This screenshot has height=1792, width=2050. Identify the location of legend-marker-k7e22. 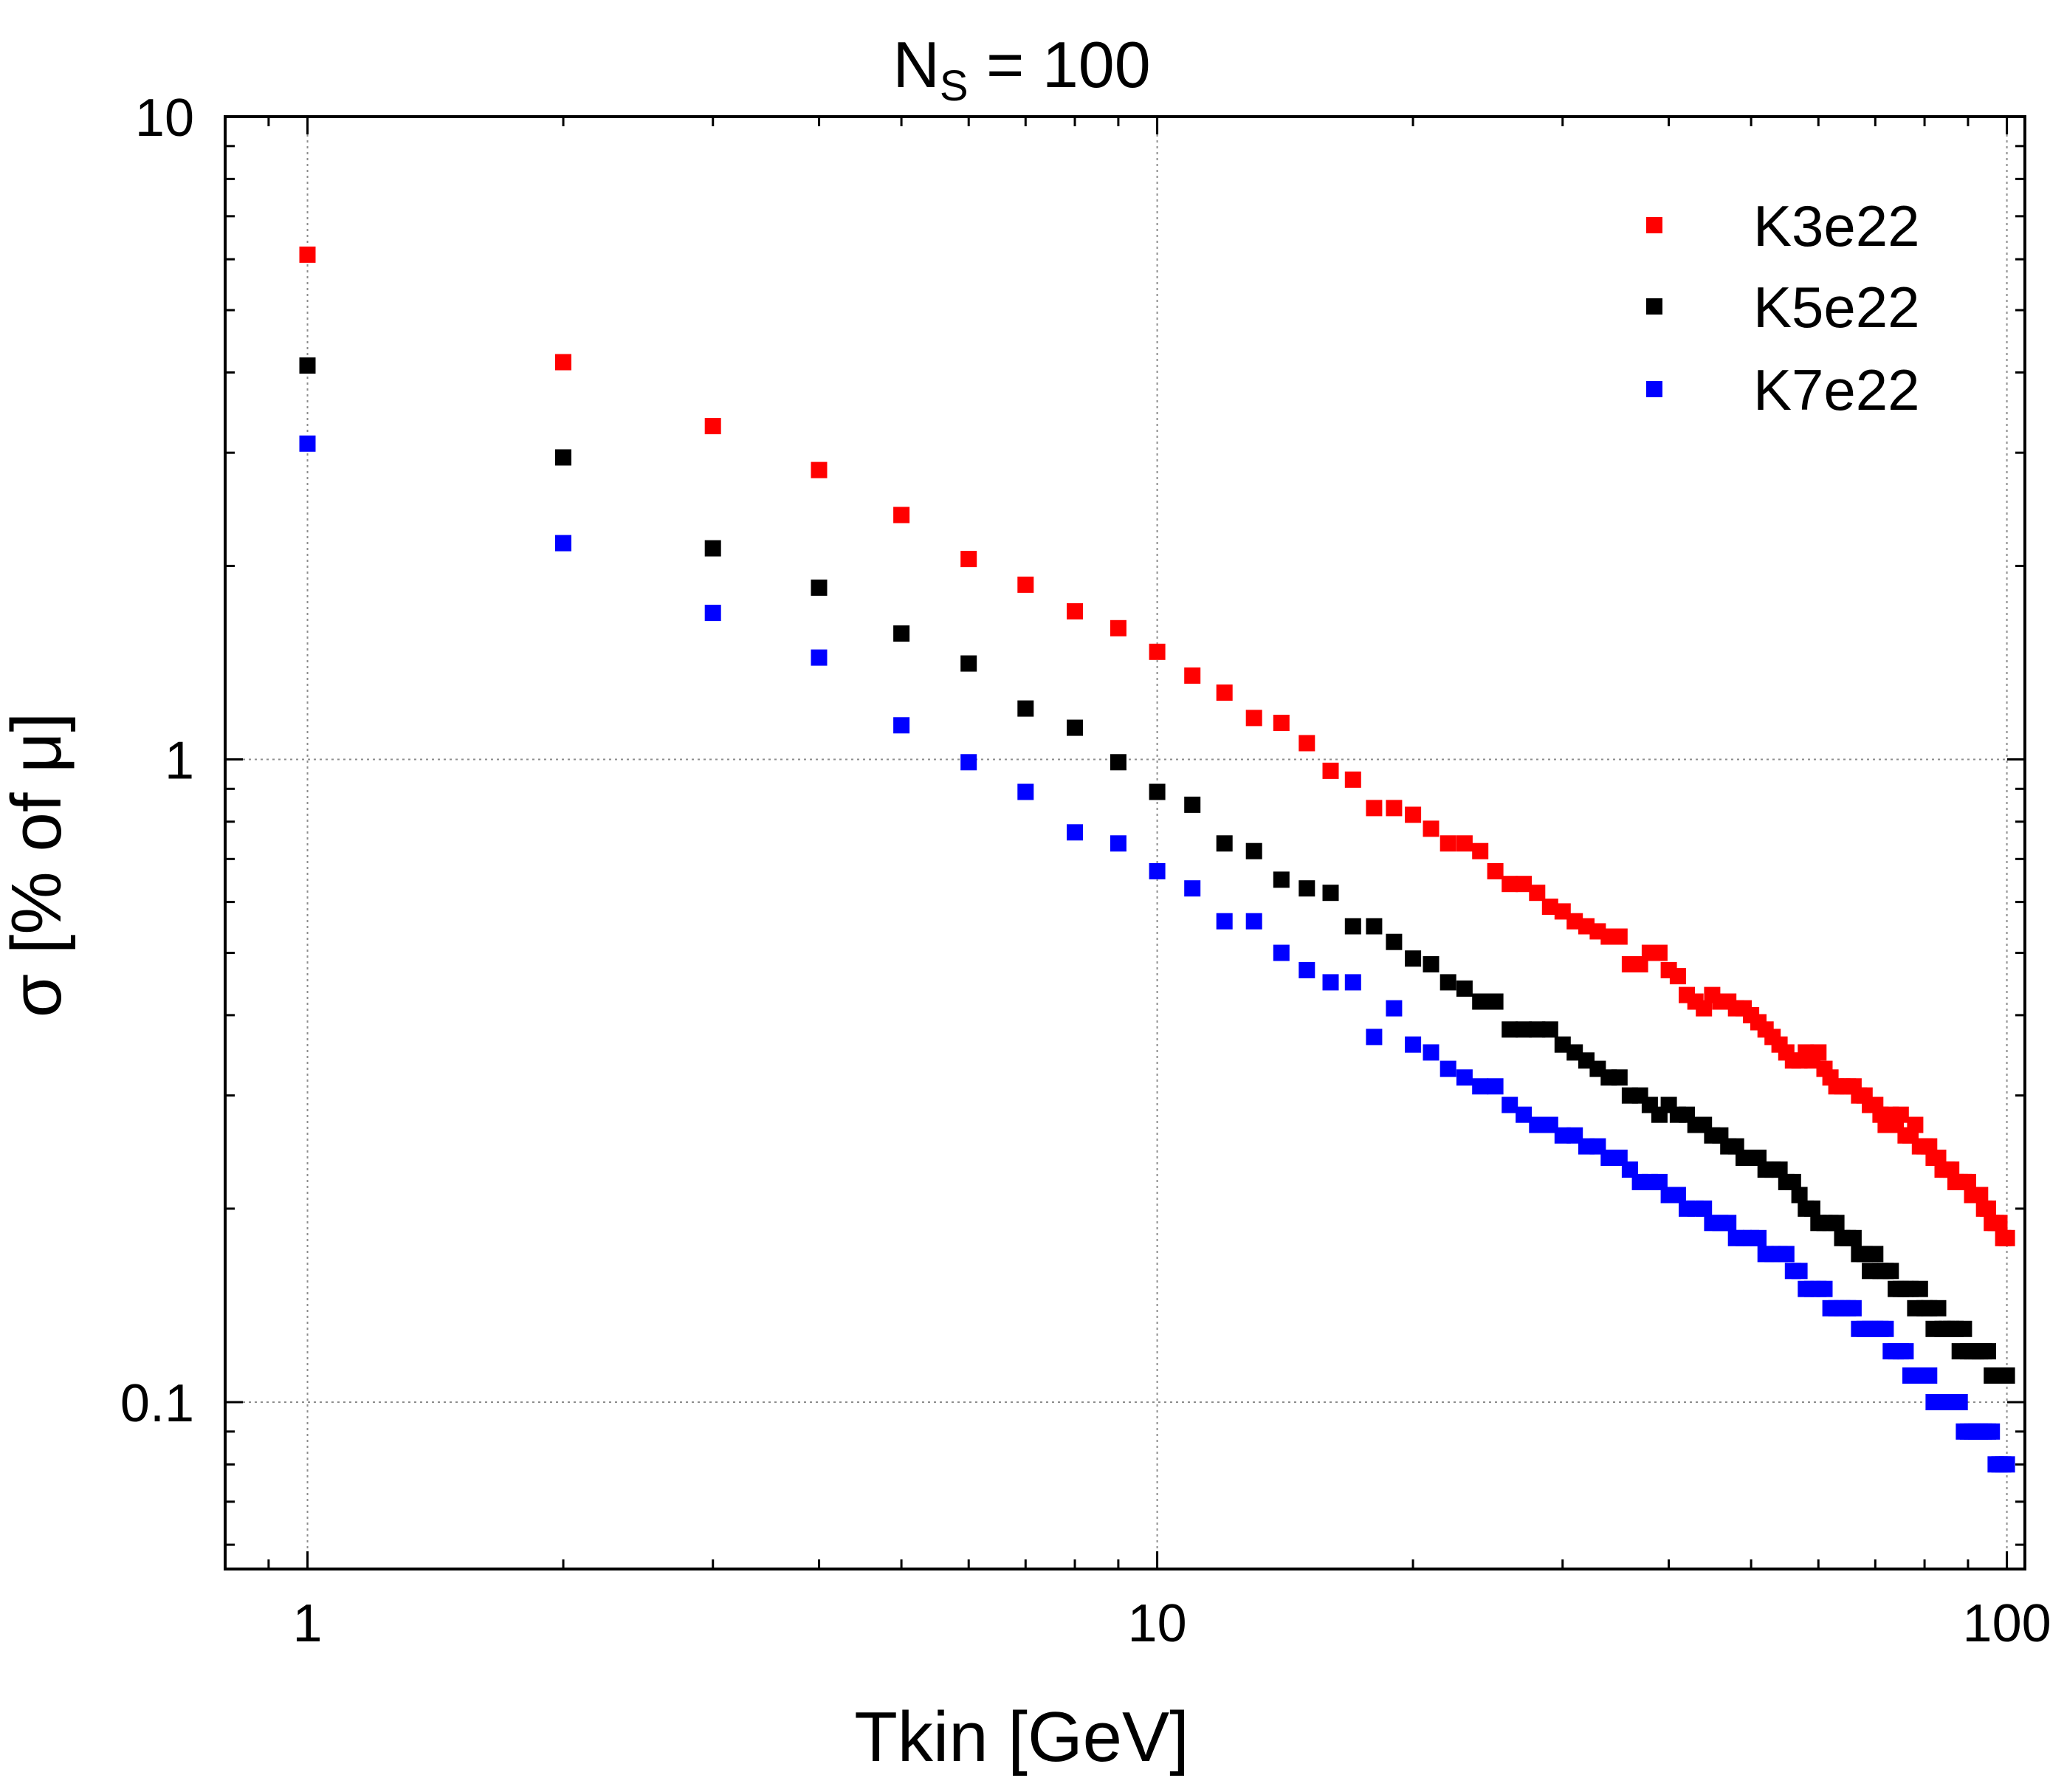
(1654, 389).